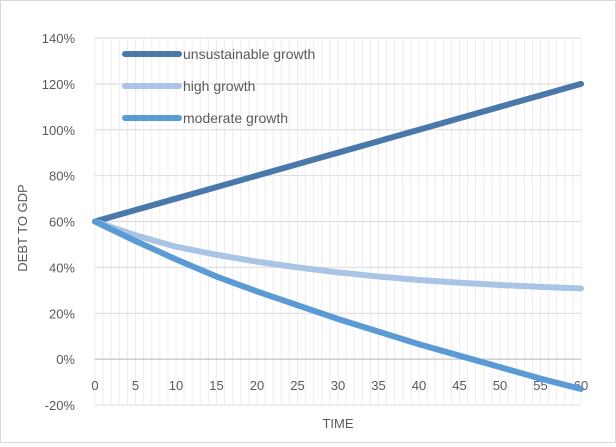 This screenshot has width=616, height=447. What do you see at coordinates (378, 385) in the screenshot?
I see `x-tick-label: 35` at bounding box center [378, 385].